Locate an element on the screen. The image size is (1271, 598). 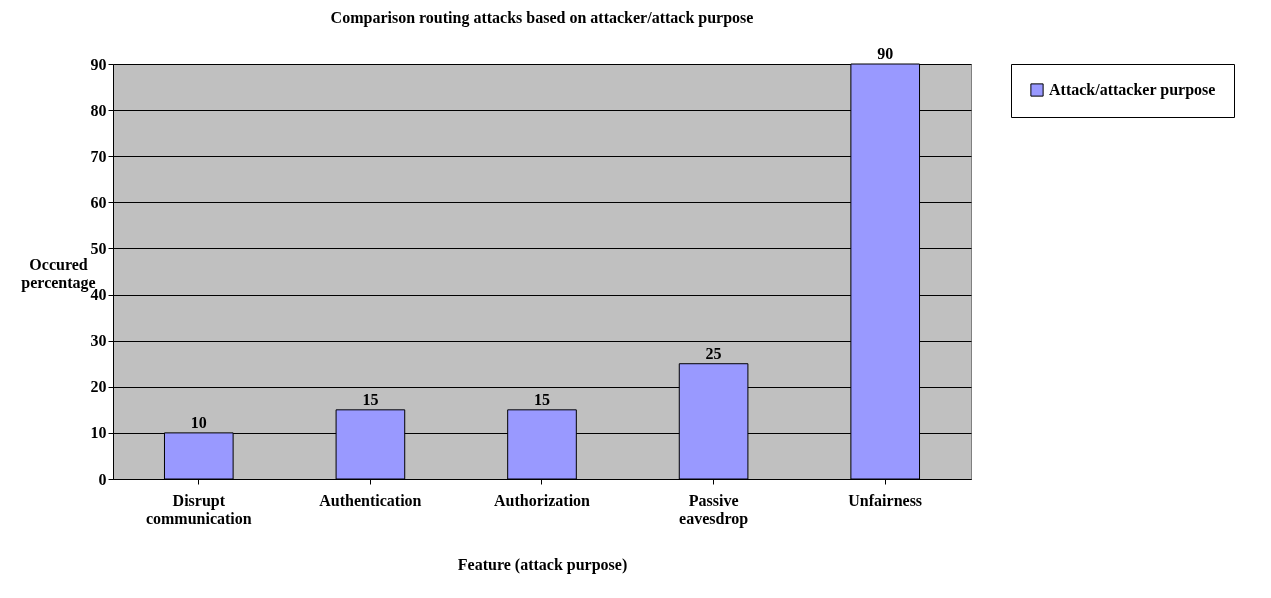
y-tick-label: 80 is located at coordinates (98, 110).